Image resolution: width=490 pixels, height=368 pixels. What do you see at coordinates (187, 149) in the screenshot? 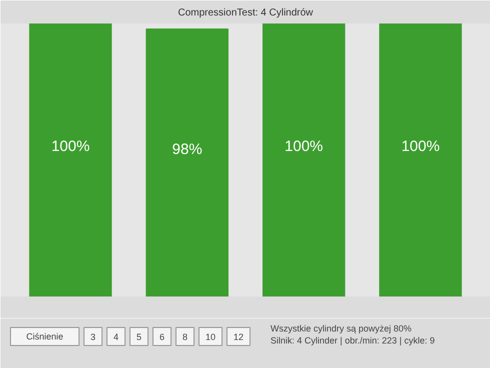
I see `data-label: 98%` at bounding box center [187, 149].